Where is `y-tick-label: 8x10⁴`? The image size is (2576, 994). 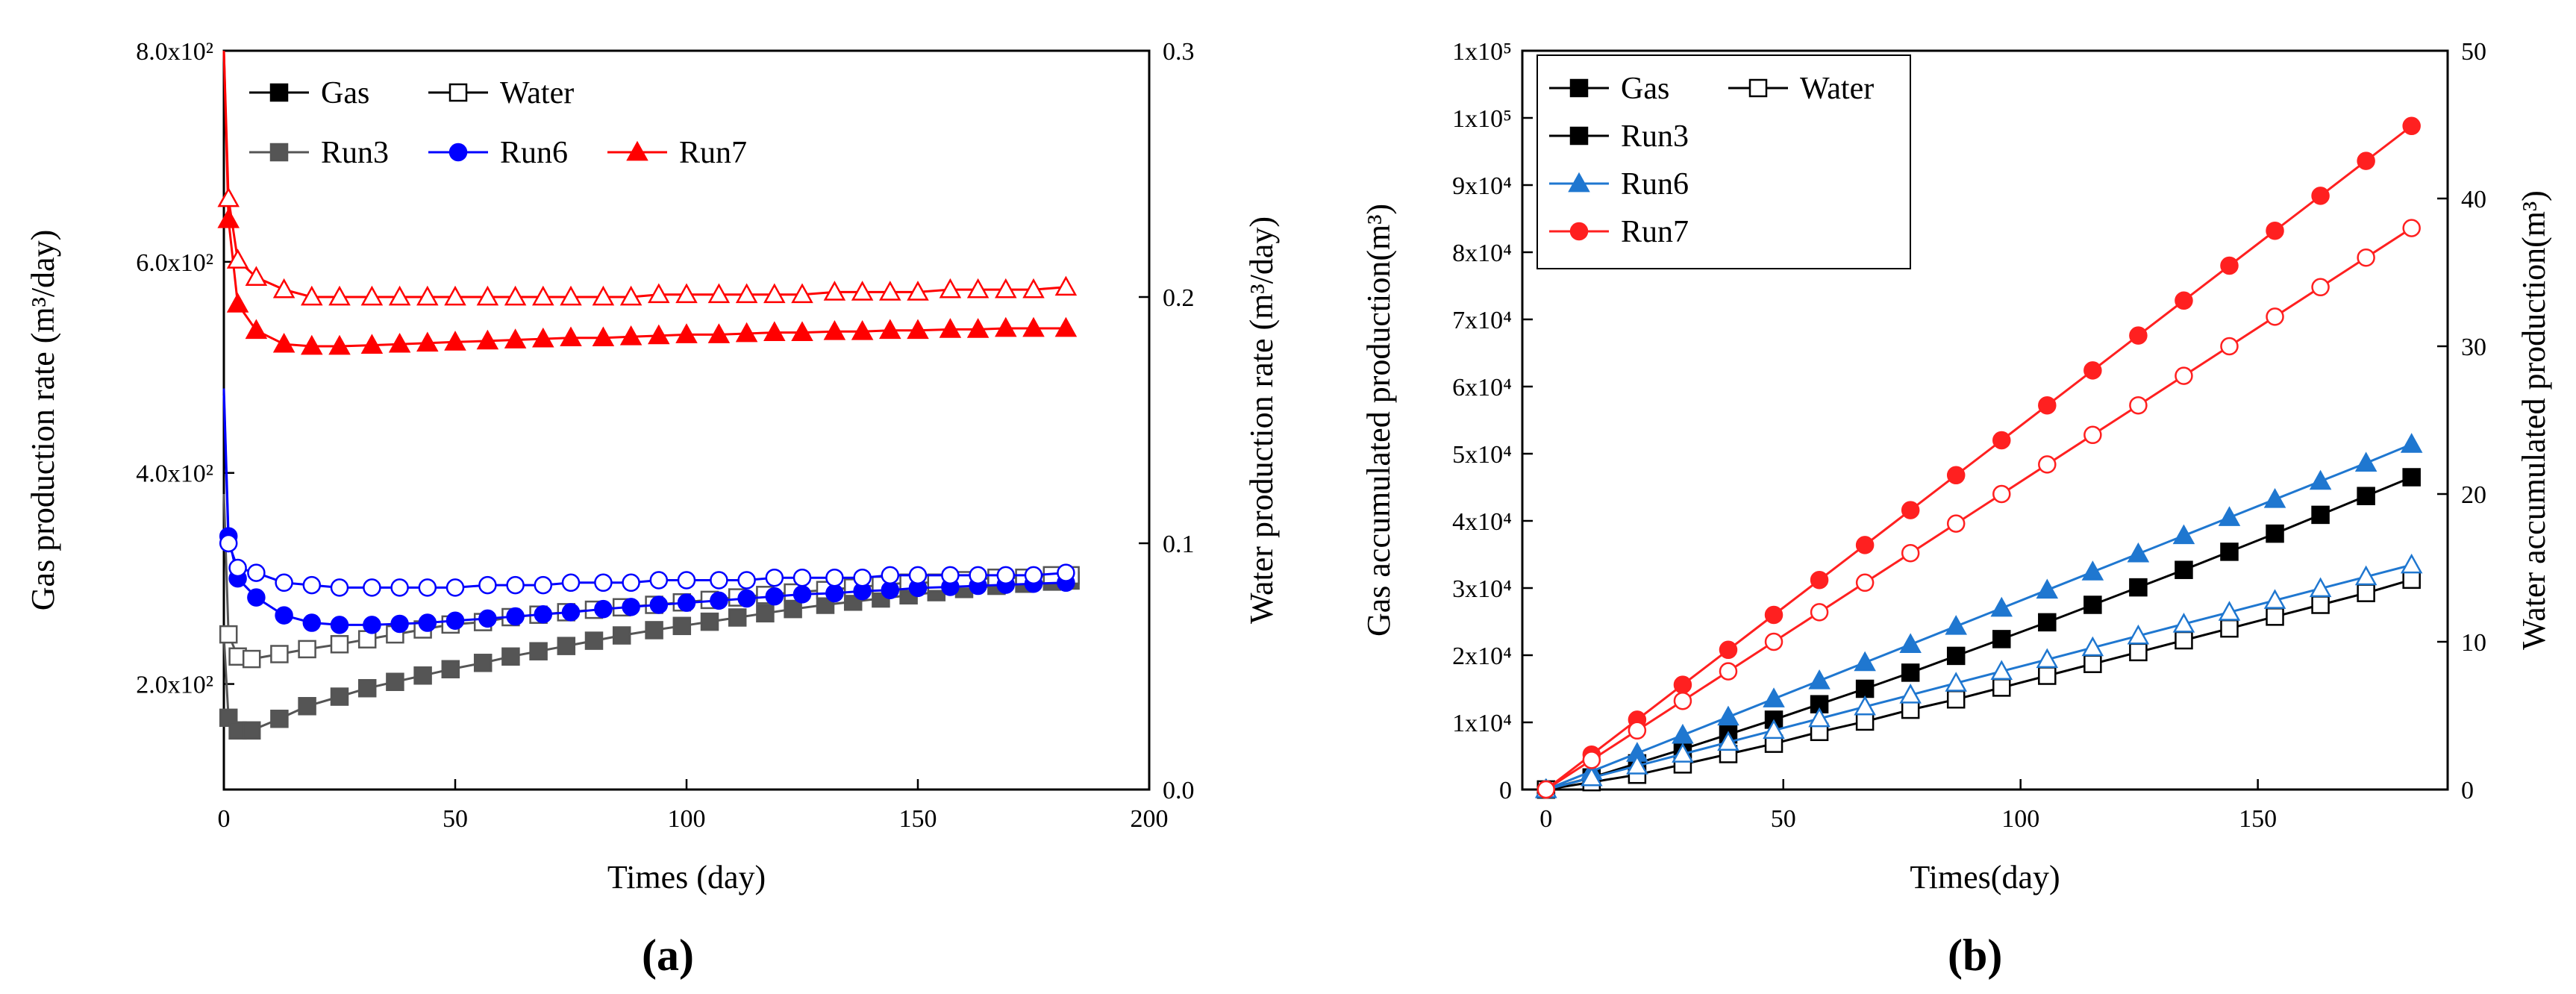 y-tick-label: 8x10⁴ is located at coordinates (1482, 253).